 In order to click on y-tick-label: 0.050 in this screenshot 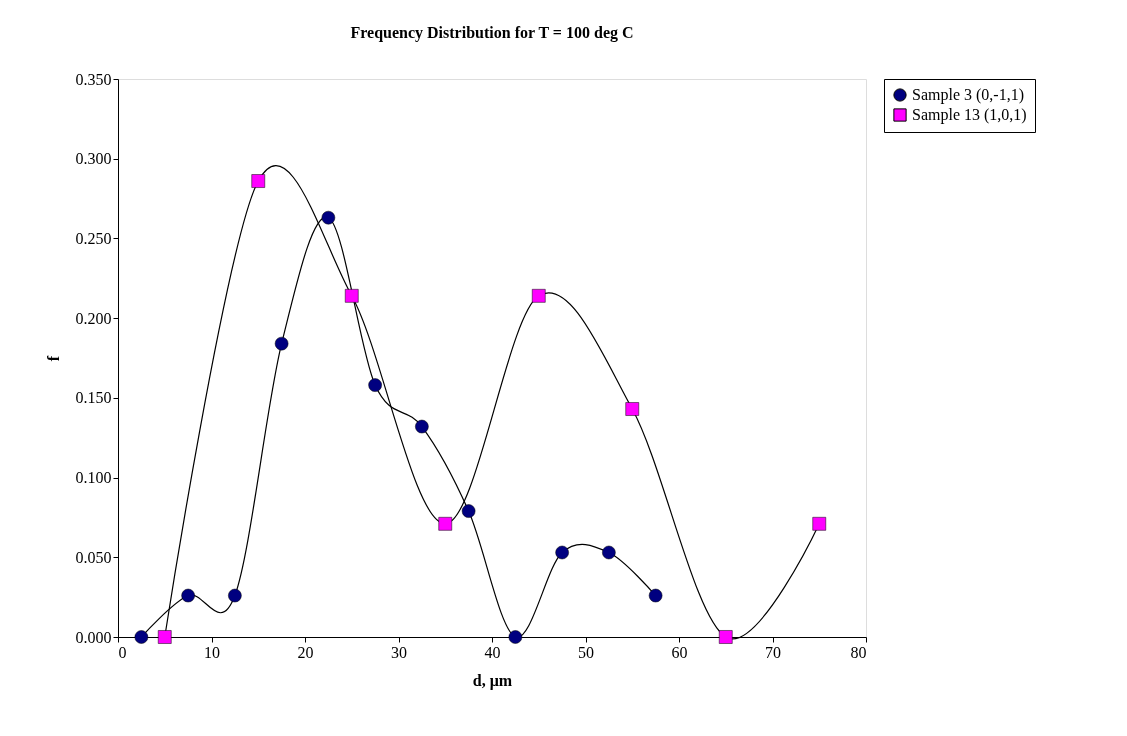, I will do `click(93, 557)`.